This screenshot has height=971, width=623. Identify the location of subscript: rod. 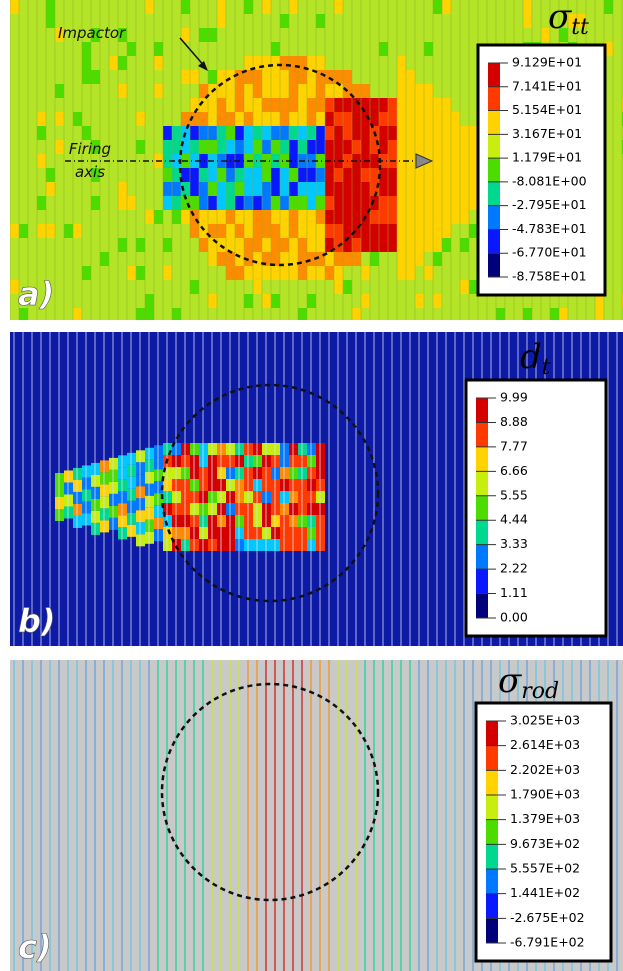
(540, 691).